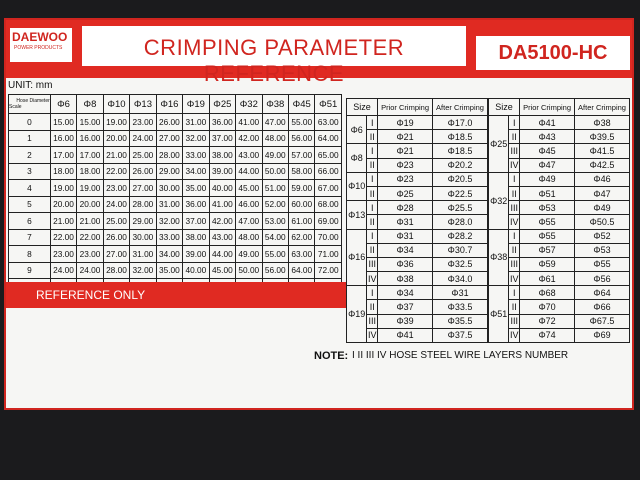 This screenshot has height=480, width=640. What do you see at coordinates (602, 236) in the screenshot?
I see `cell: Φ52` at bounding box center [602, 236].